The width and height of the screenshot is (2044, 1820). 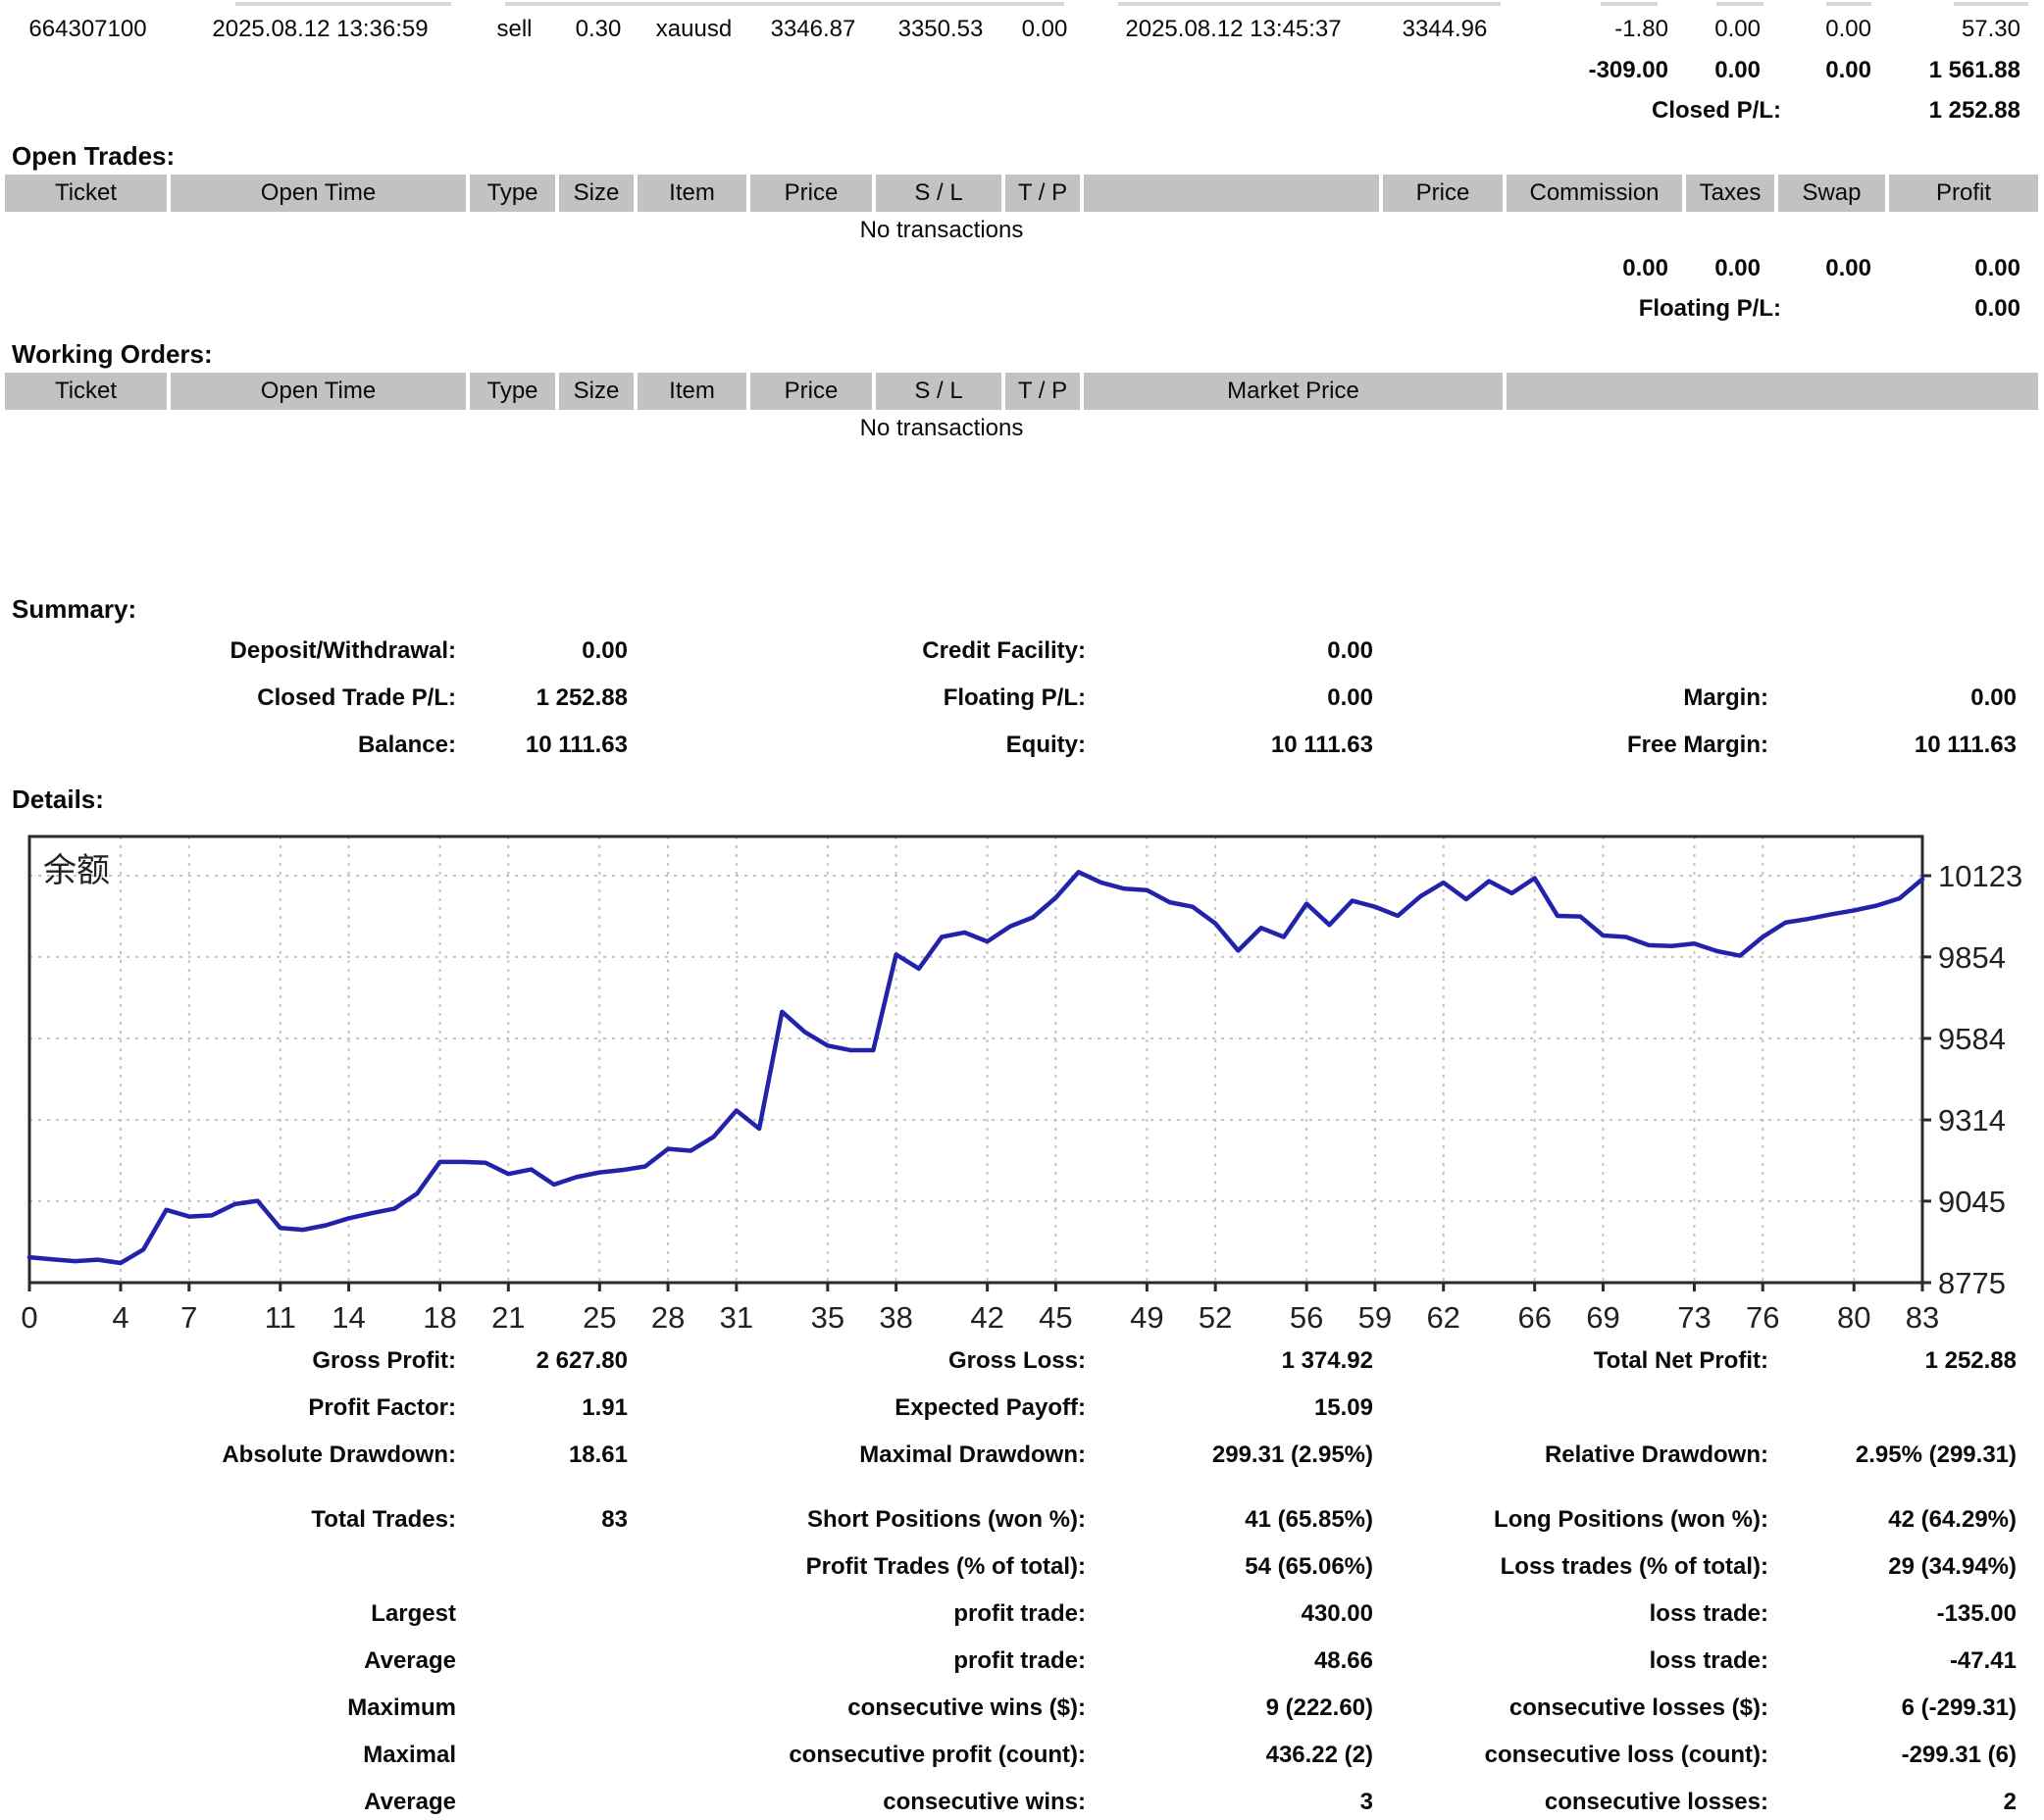 I want to click on closed-pl-value: 1 252.88, so click(x=1974, y=110).